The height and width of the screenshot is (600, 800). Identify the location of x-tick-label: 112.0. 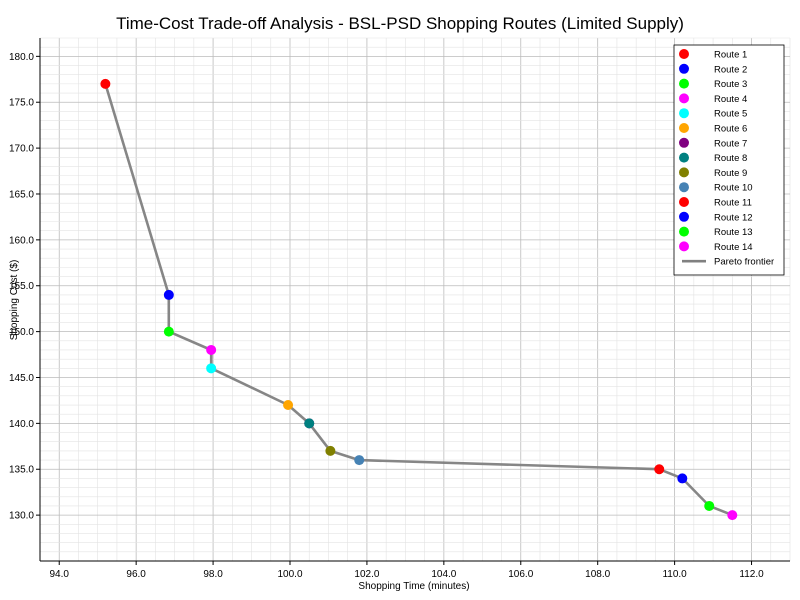
(751, 574).